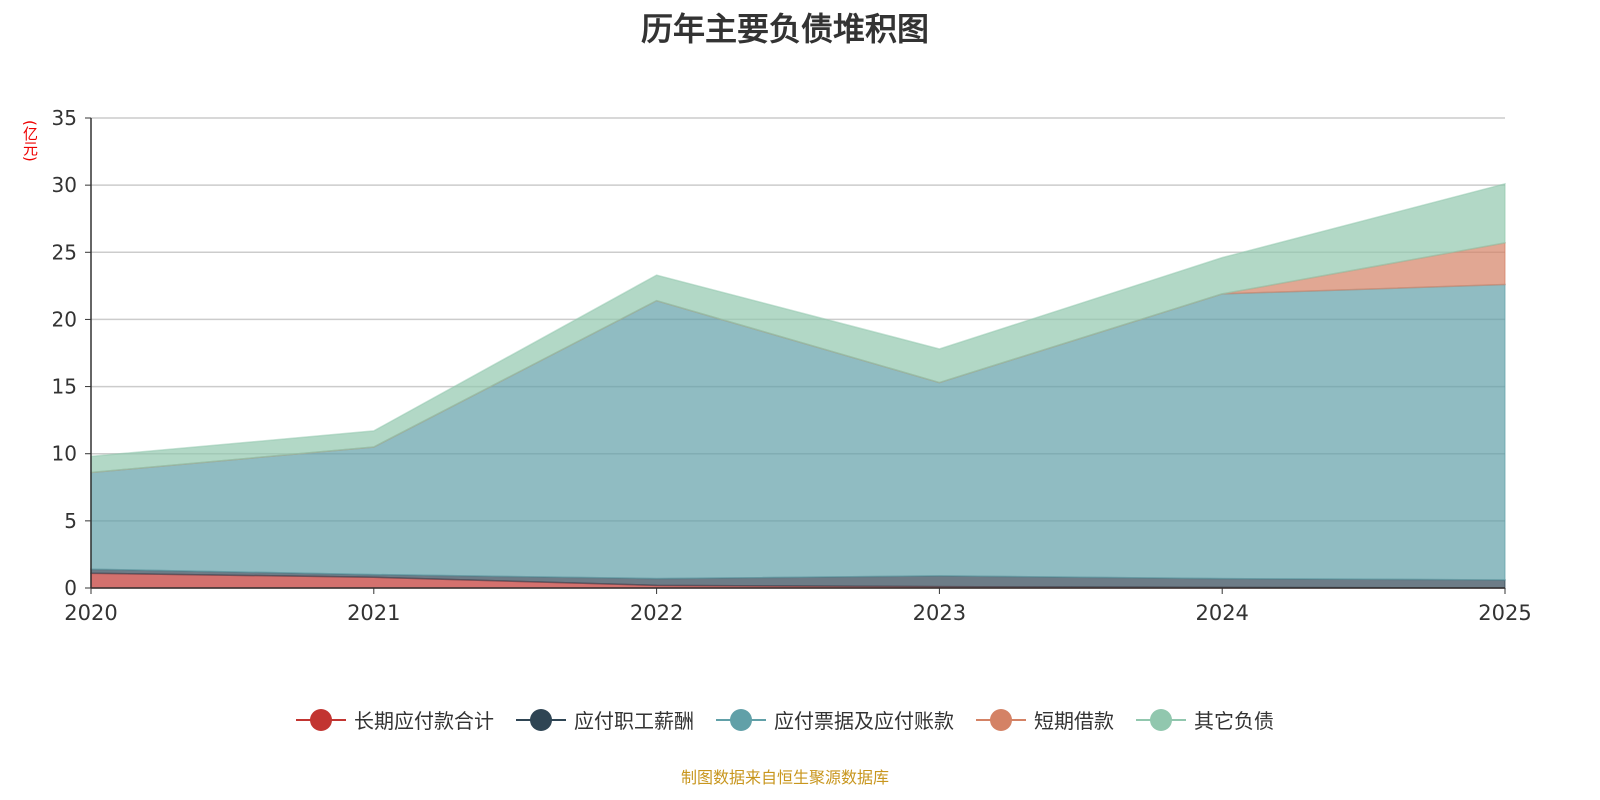 The height and width of the screenshot is (800, 1600). I want to click on legend-item: 长期应付款合计, so click(395, 719).